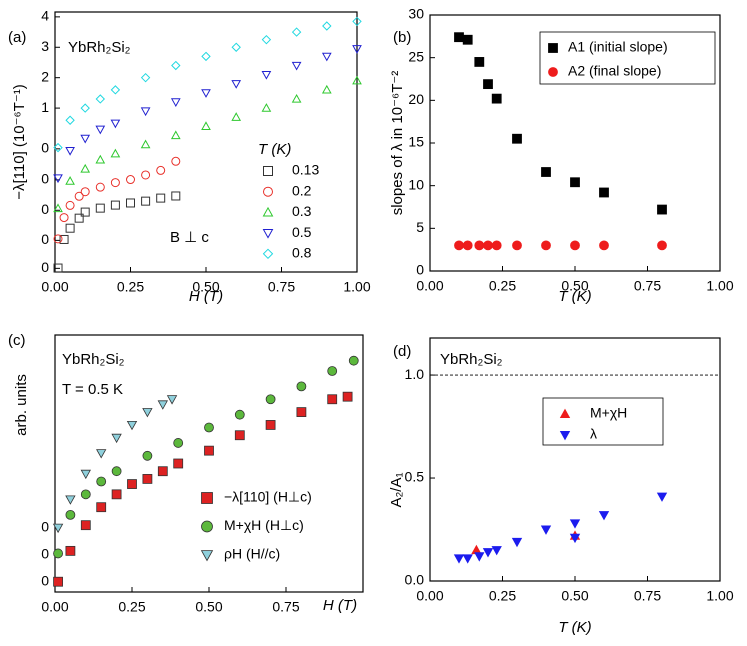  I want to click on y-tick-label: 25, so click(416, 56).